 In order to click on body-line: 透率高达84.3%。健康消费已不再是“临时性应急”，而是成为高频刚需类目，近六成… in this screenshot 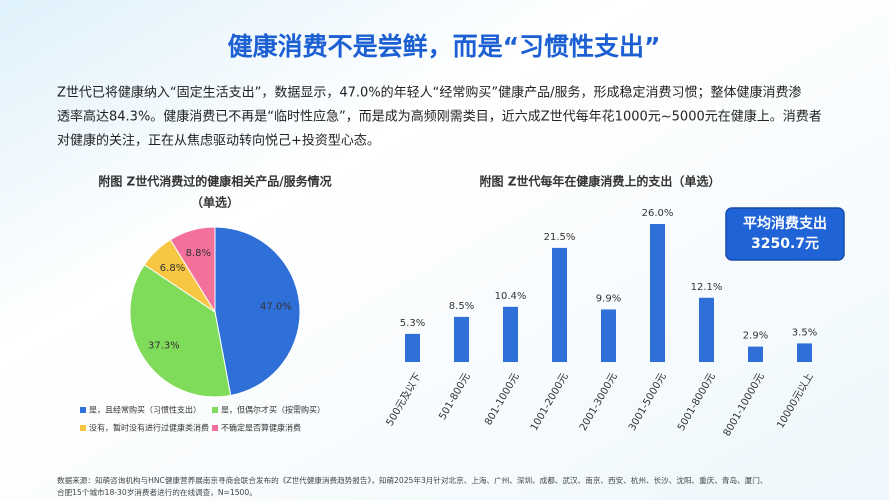, I will do `click(439, 117)`.